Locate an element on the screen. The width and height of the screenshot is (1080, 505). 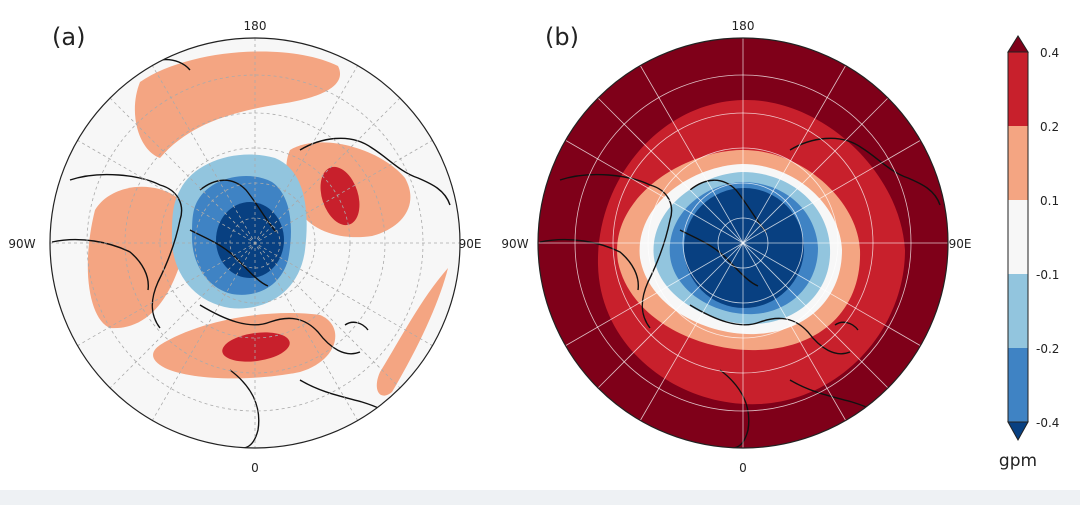
colorbar-bin-neg-0.2-0.4 is located at coordinates (1018, 385).